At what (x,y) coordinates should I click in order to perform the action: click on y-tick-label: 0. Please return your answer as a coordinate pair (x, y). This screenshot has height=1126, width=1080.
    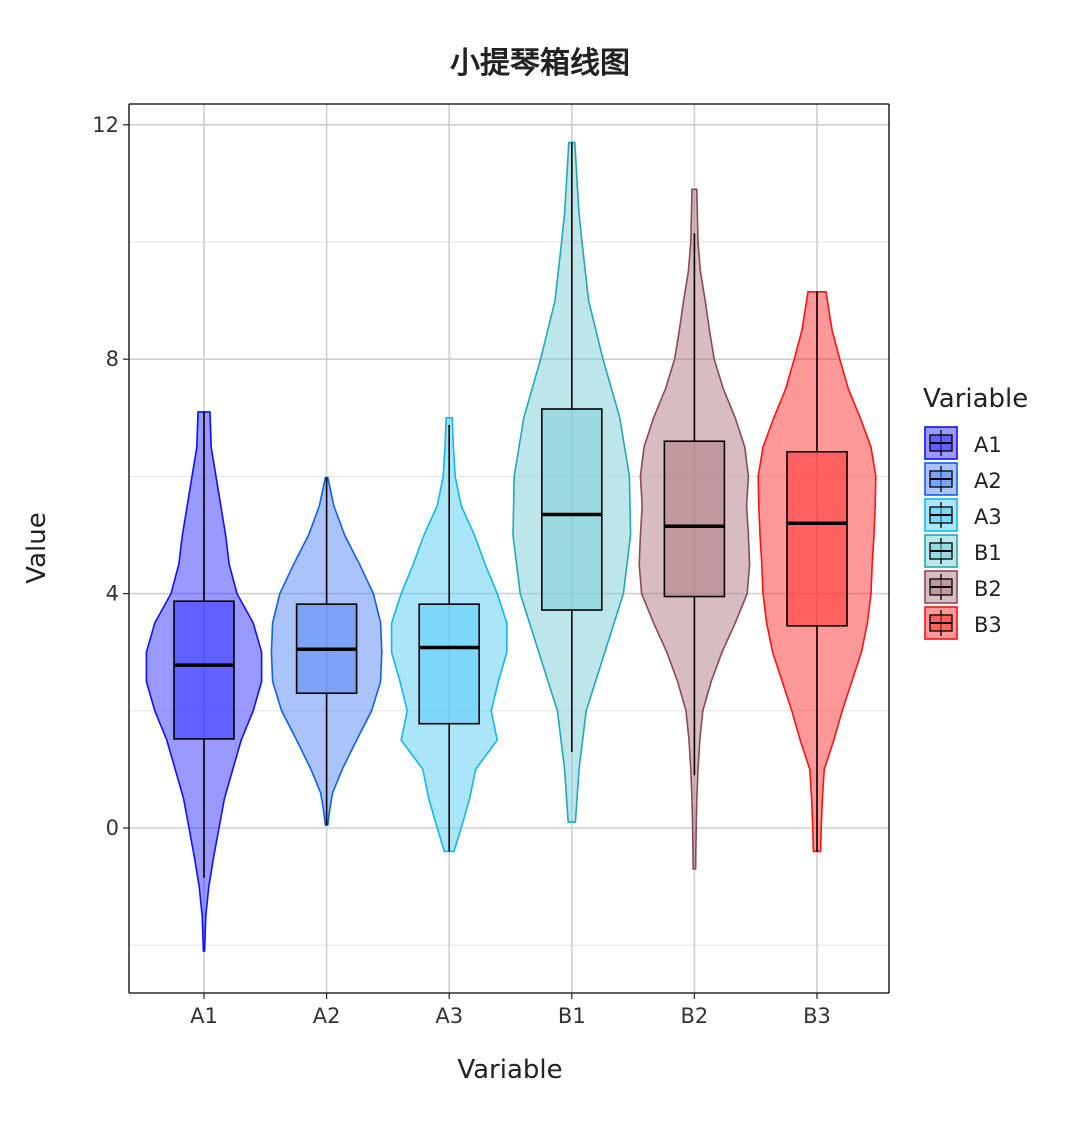
    Looking at the image, I should click on (112, 828).